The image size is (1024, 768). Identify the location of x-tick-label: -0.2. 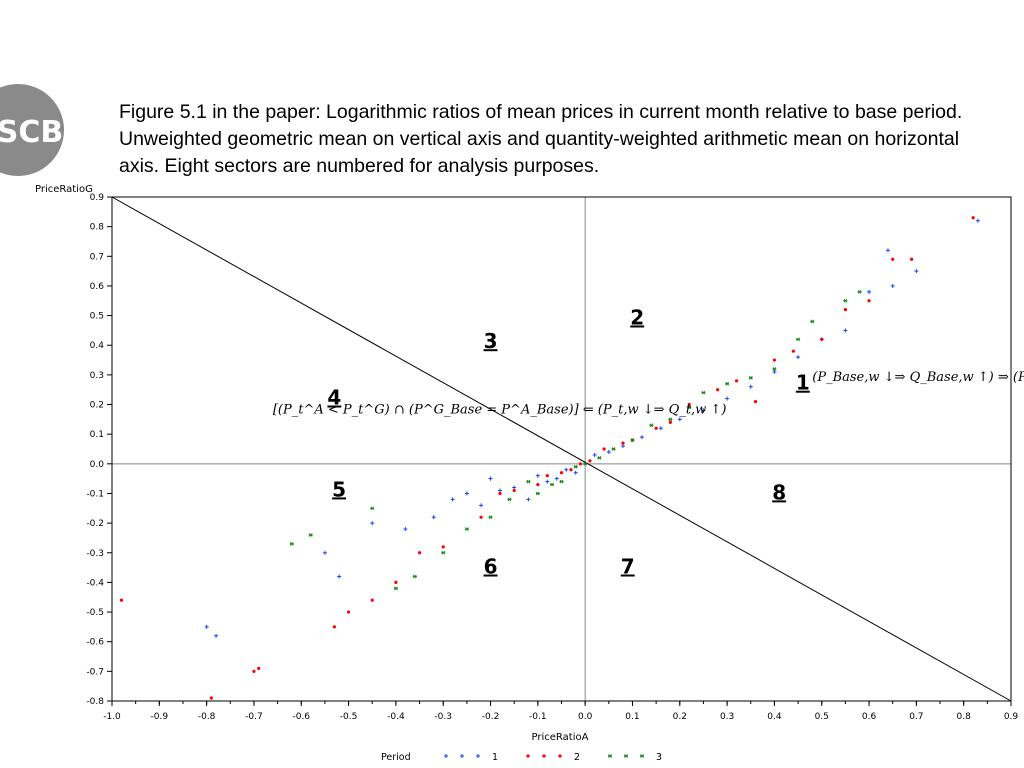
(491, 717).